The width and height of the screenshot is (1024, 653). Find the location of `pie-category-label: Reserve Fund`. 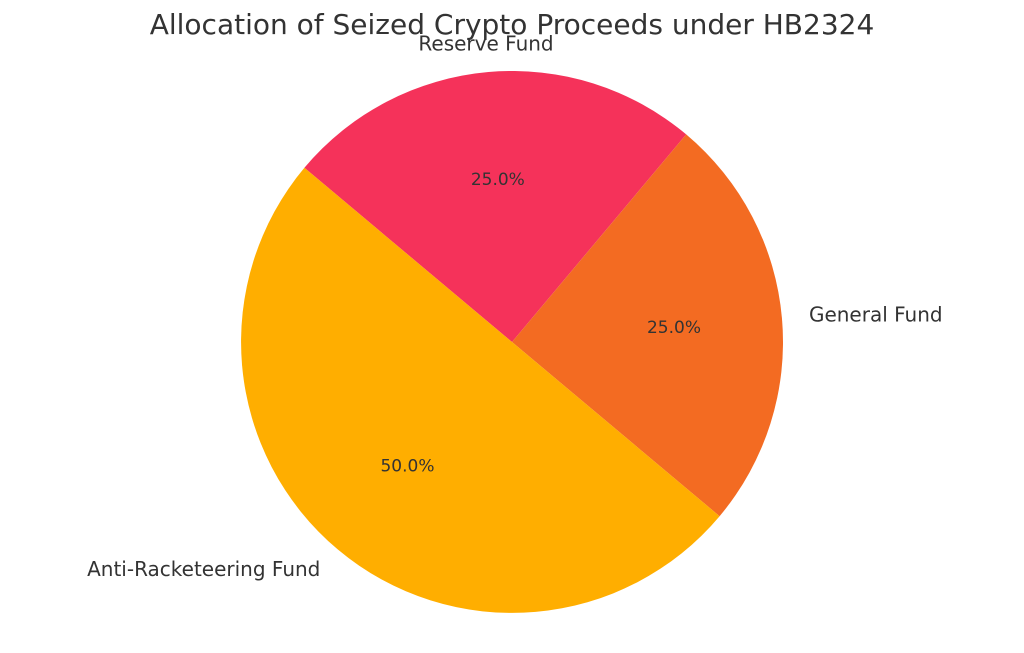

pie-category-label: Reserve Fund is located at coordinates (485, 44).